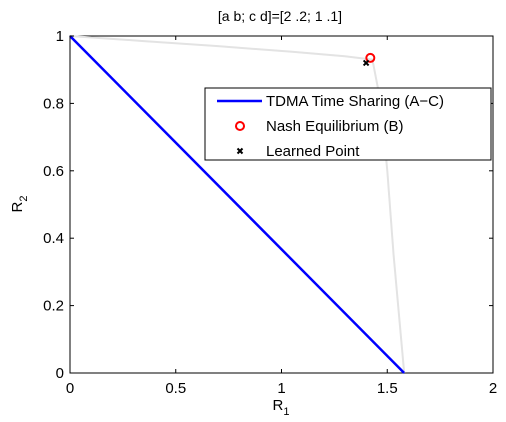 The width and height of the screenshot is (506, 422). Describe the element at coordinates (24, 199) in the screenshot. I see `y-axis-label-sub: 2` at that location.